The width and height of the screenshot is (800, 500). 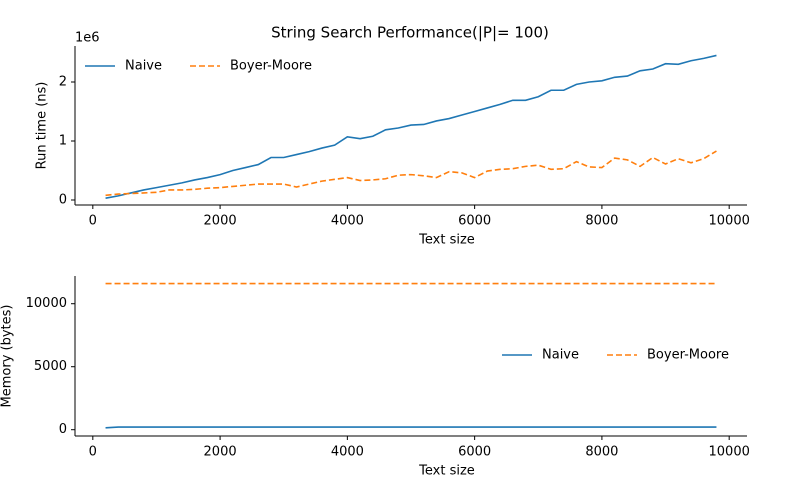 What do you see at coordinates (63, 81) in the screenshot?
I see `y-tick-label: 2` at bounding box center [63, 81].